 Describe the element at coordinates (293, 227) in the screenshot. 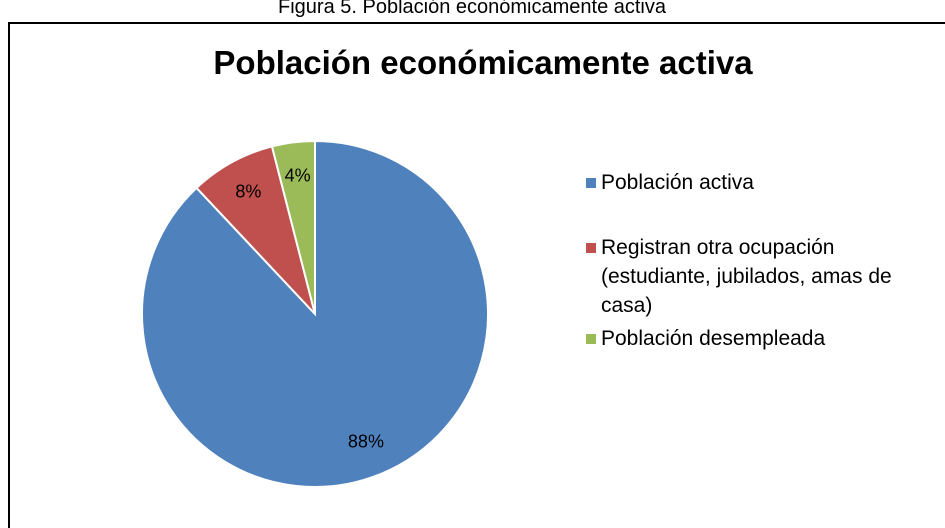

I see `pie-slice` at that location.